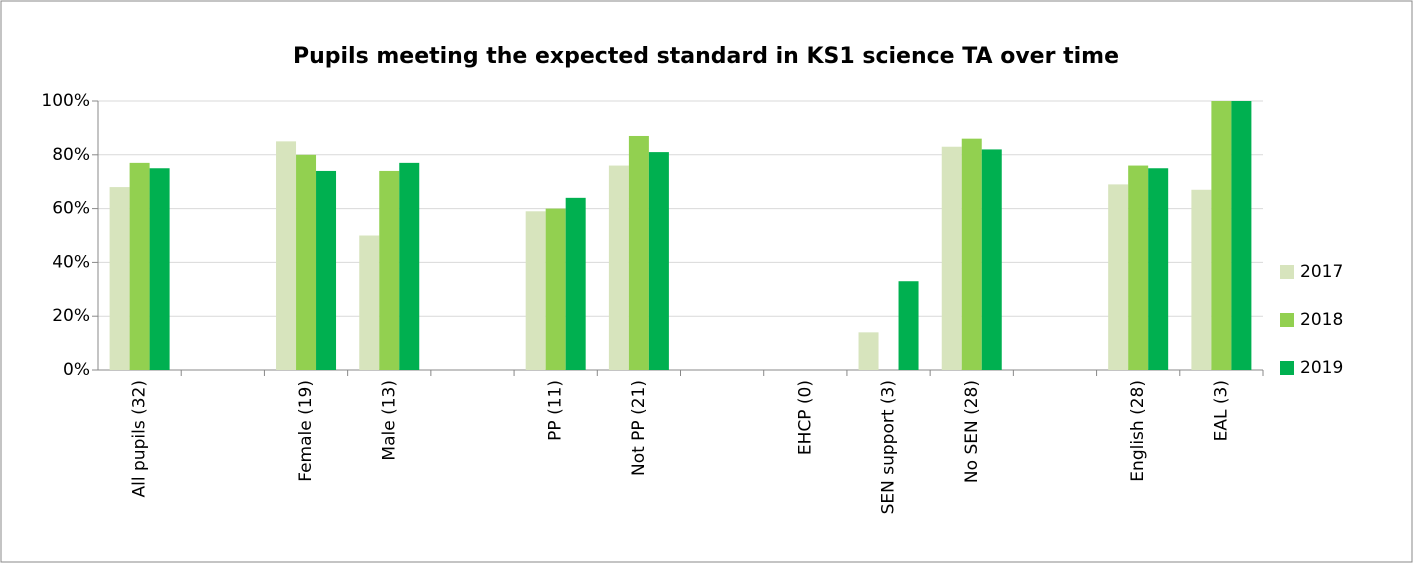  I want to click on legend-label: 2019, so click(1321, 368).